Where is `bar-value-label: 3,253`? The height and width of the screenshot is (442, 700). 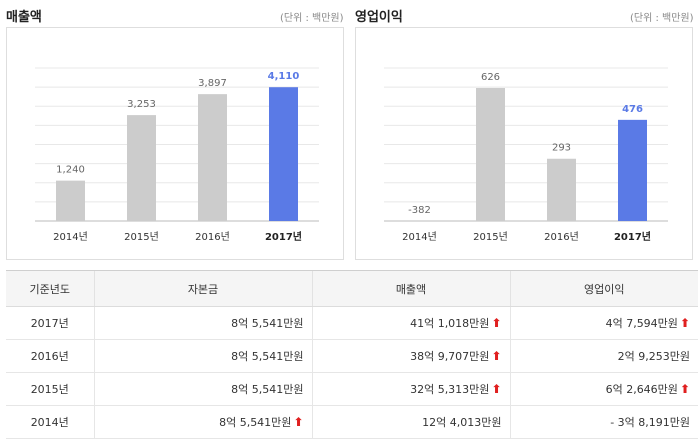 bar-value-label: 3,253 is located at coordinates (141, 104).